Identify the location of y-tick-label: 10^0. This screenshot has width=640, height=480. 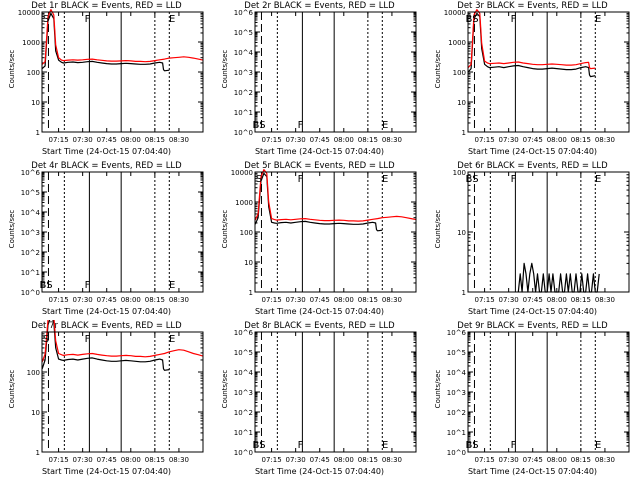
(456, 453).